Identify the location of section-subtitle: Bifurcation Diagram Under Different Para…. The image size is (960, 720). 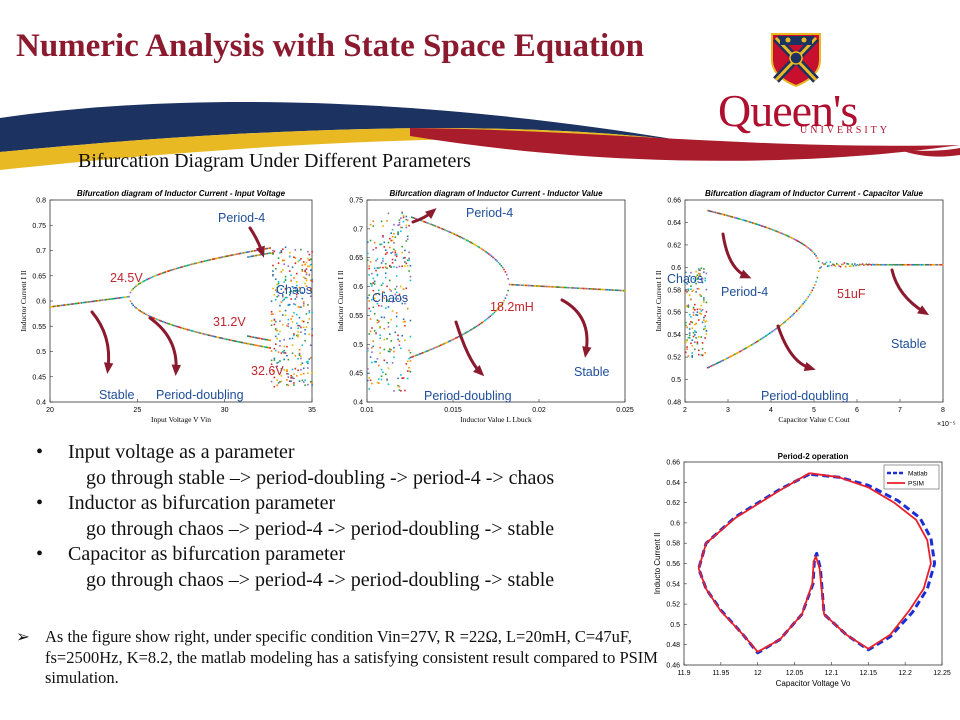
(274, 161).